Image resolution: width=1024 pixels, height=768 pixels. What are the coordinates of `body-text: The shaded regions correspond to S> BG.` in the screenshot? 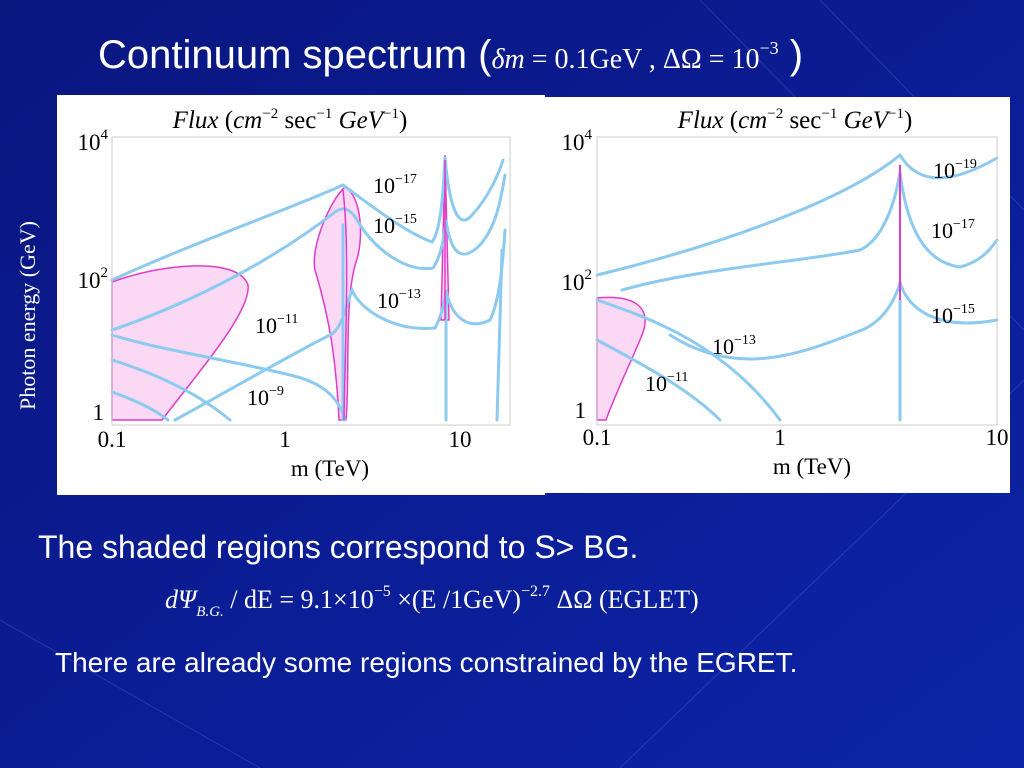 It's located at (338, 547).